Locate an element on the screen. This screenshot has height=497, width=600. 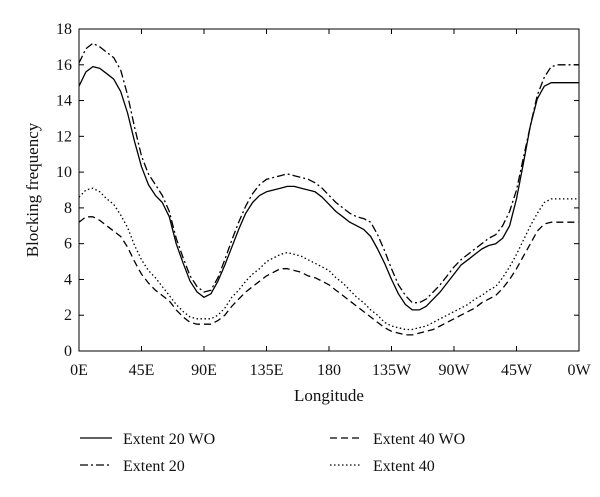
legend-label: Extent 20 WO is located at coordinates (169, 439).